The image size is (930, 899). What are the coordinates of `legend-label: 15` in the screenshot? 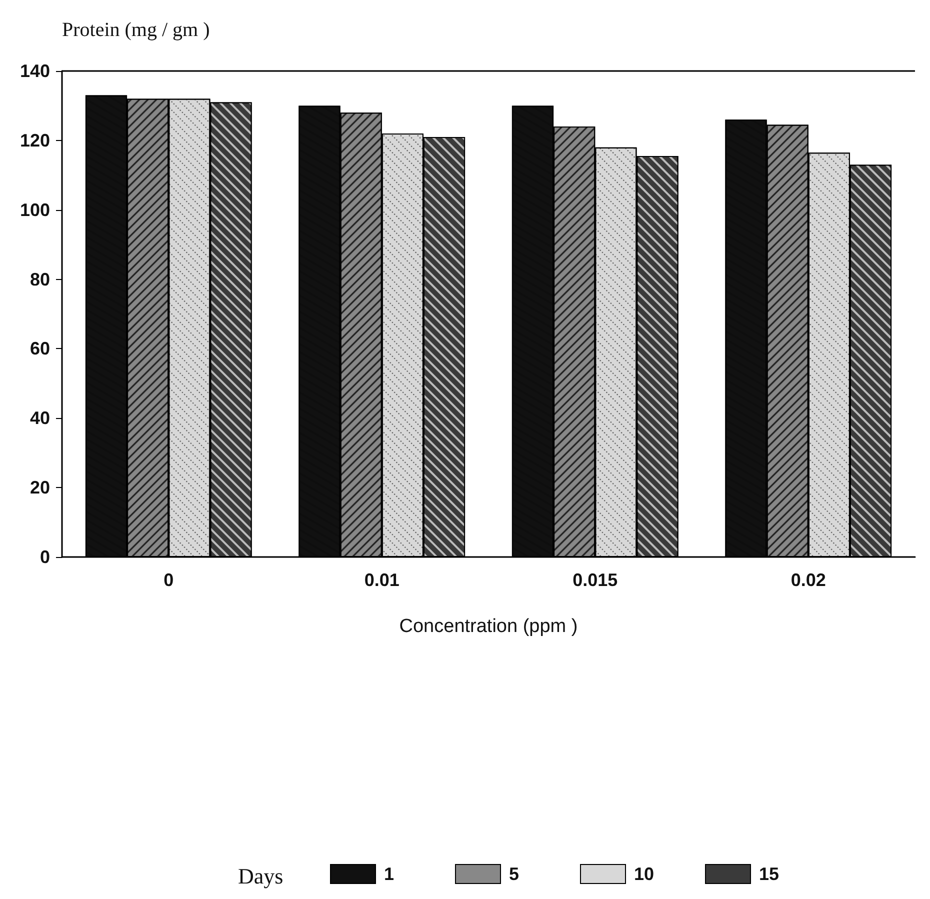 It's located at (769, 874).